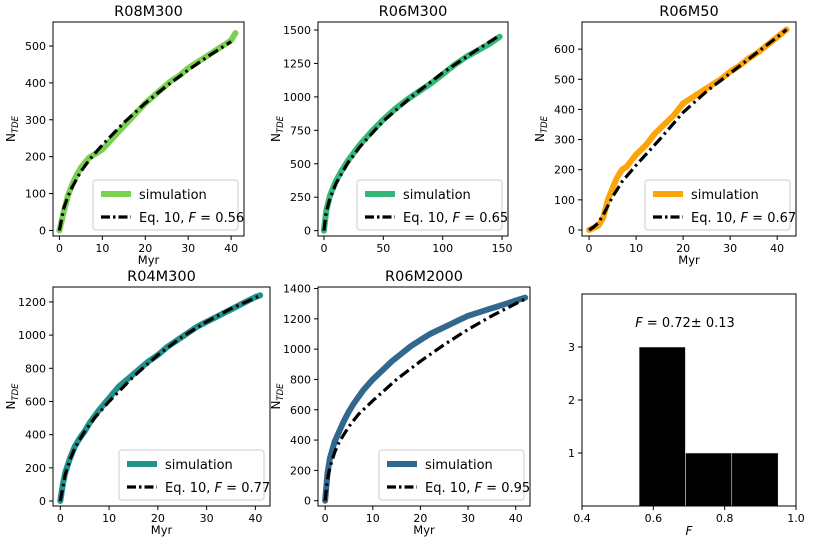 The width and height of the screenshot is (814, 546). Describe the element at coordinates (720, 205) in the screenshot. I see `legend: simulation Eq. 10, F = 0.67` at that location.